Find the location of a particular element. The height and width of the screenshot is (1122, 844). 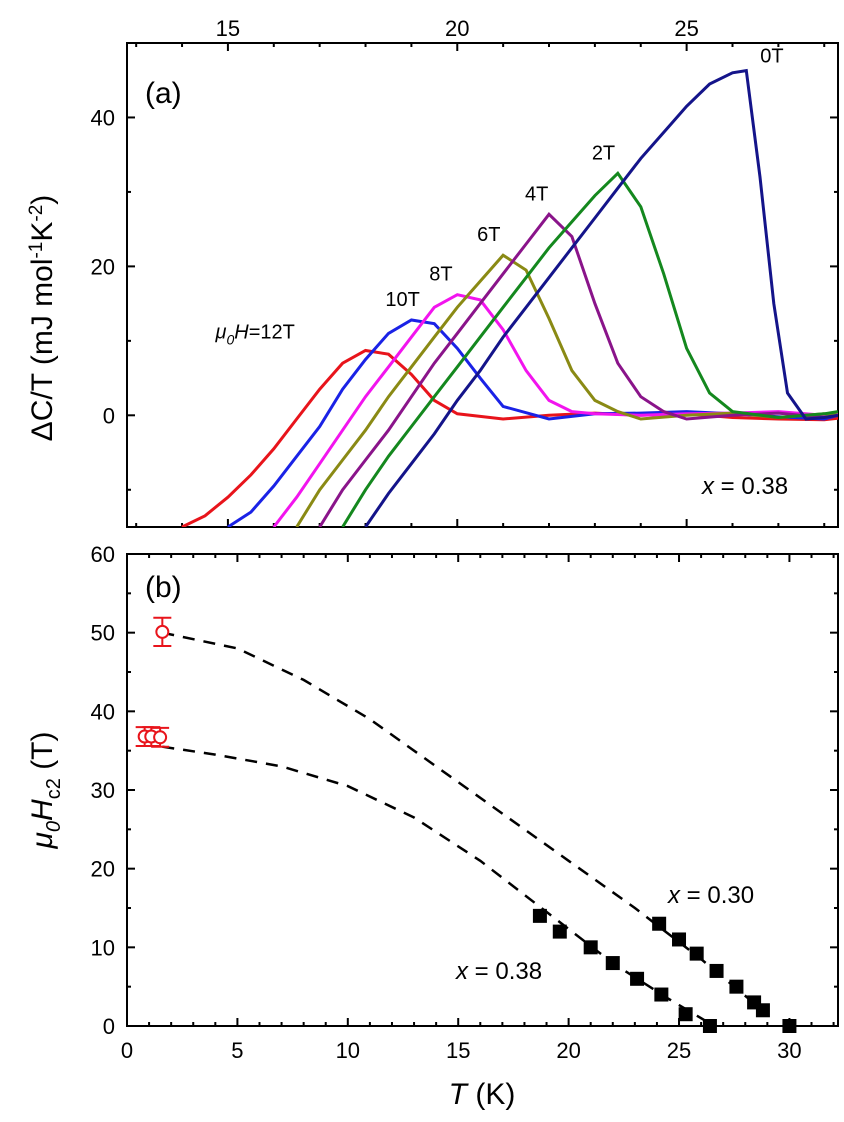

b-ytick-label: 20 is located at coordinates (103, 869).